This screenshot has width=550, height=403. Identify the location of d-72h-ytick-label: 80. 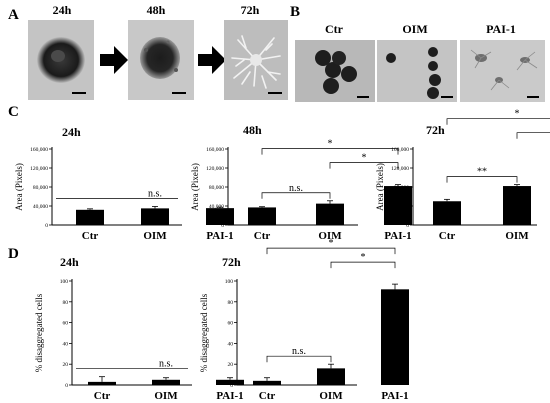
(231, 303).